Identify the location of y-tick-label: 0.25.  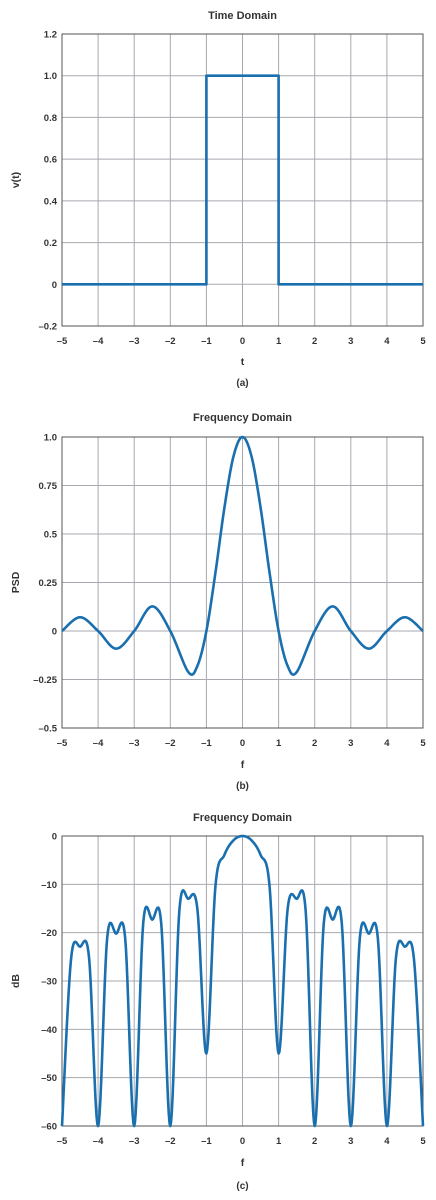
(48, 583).